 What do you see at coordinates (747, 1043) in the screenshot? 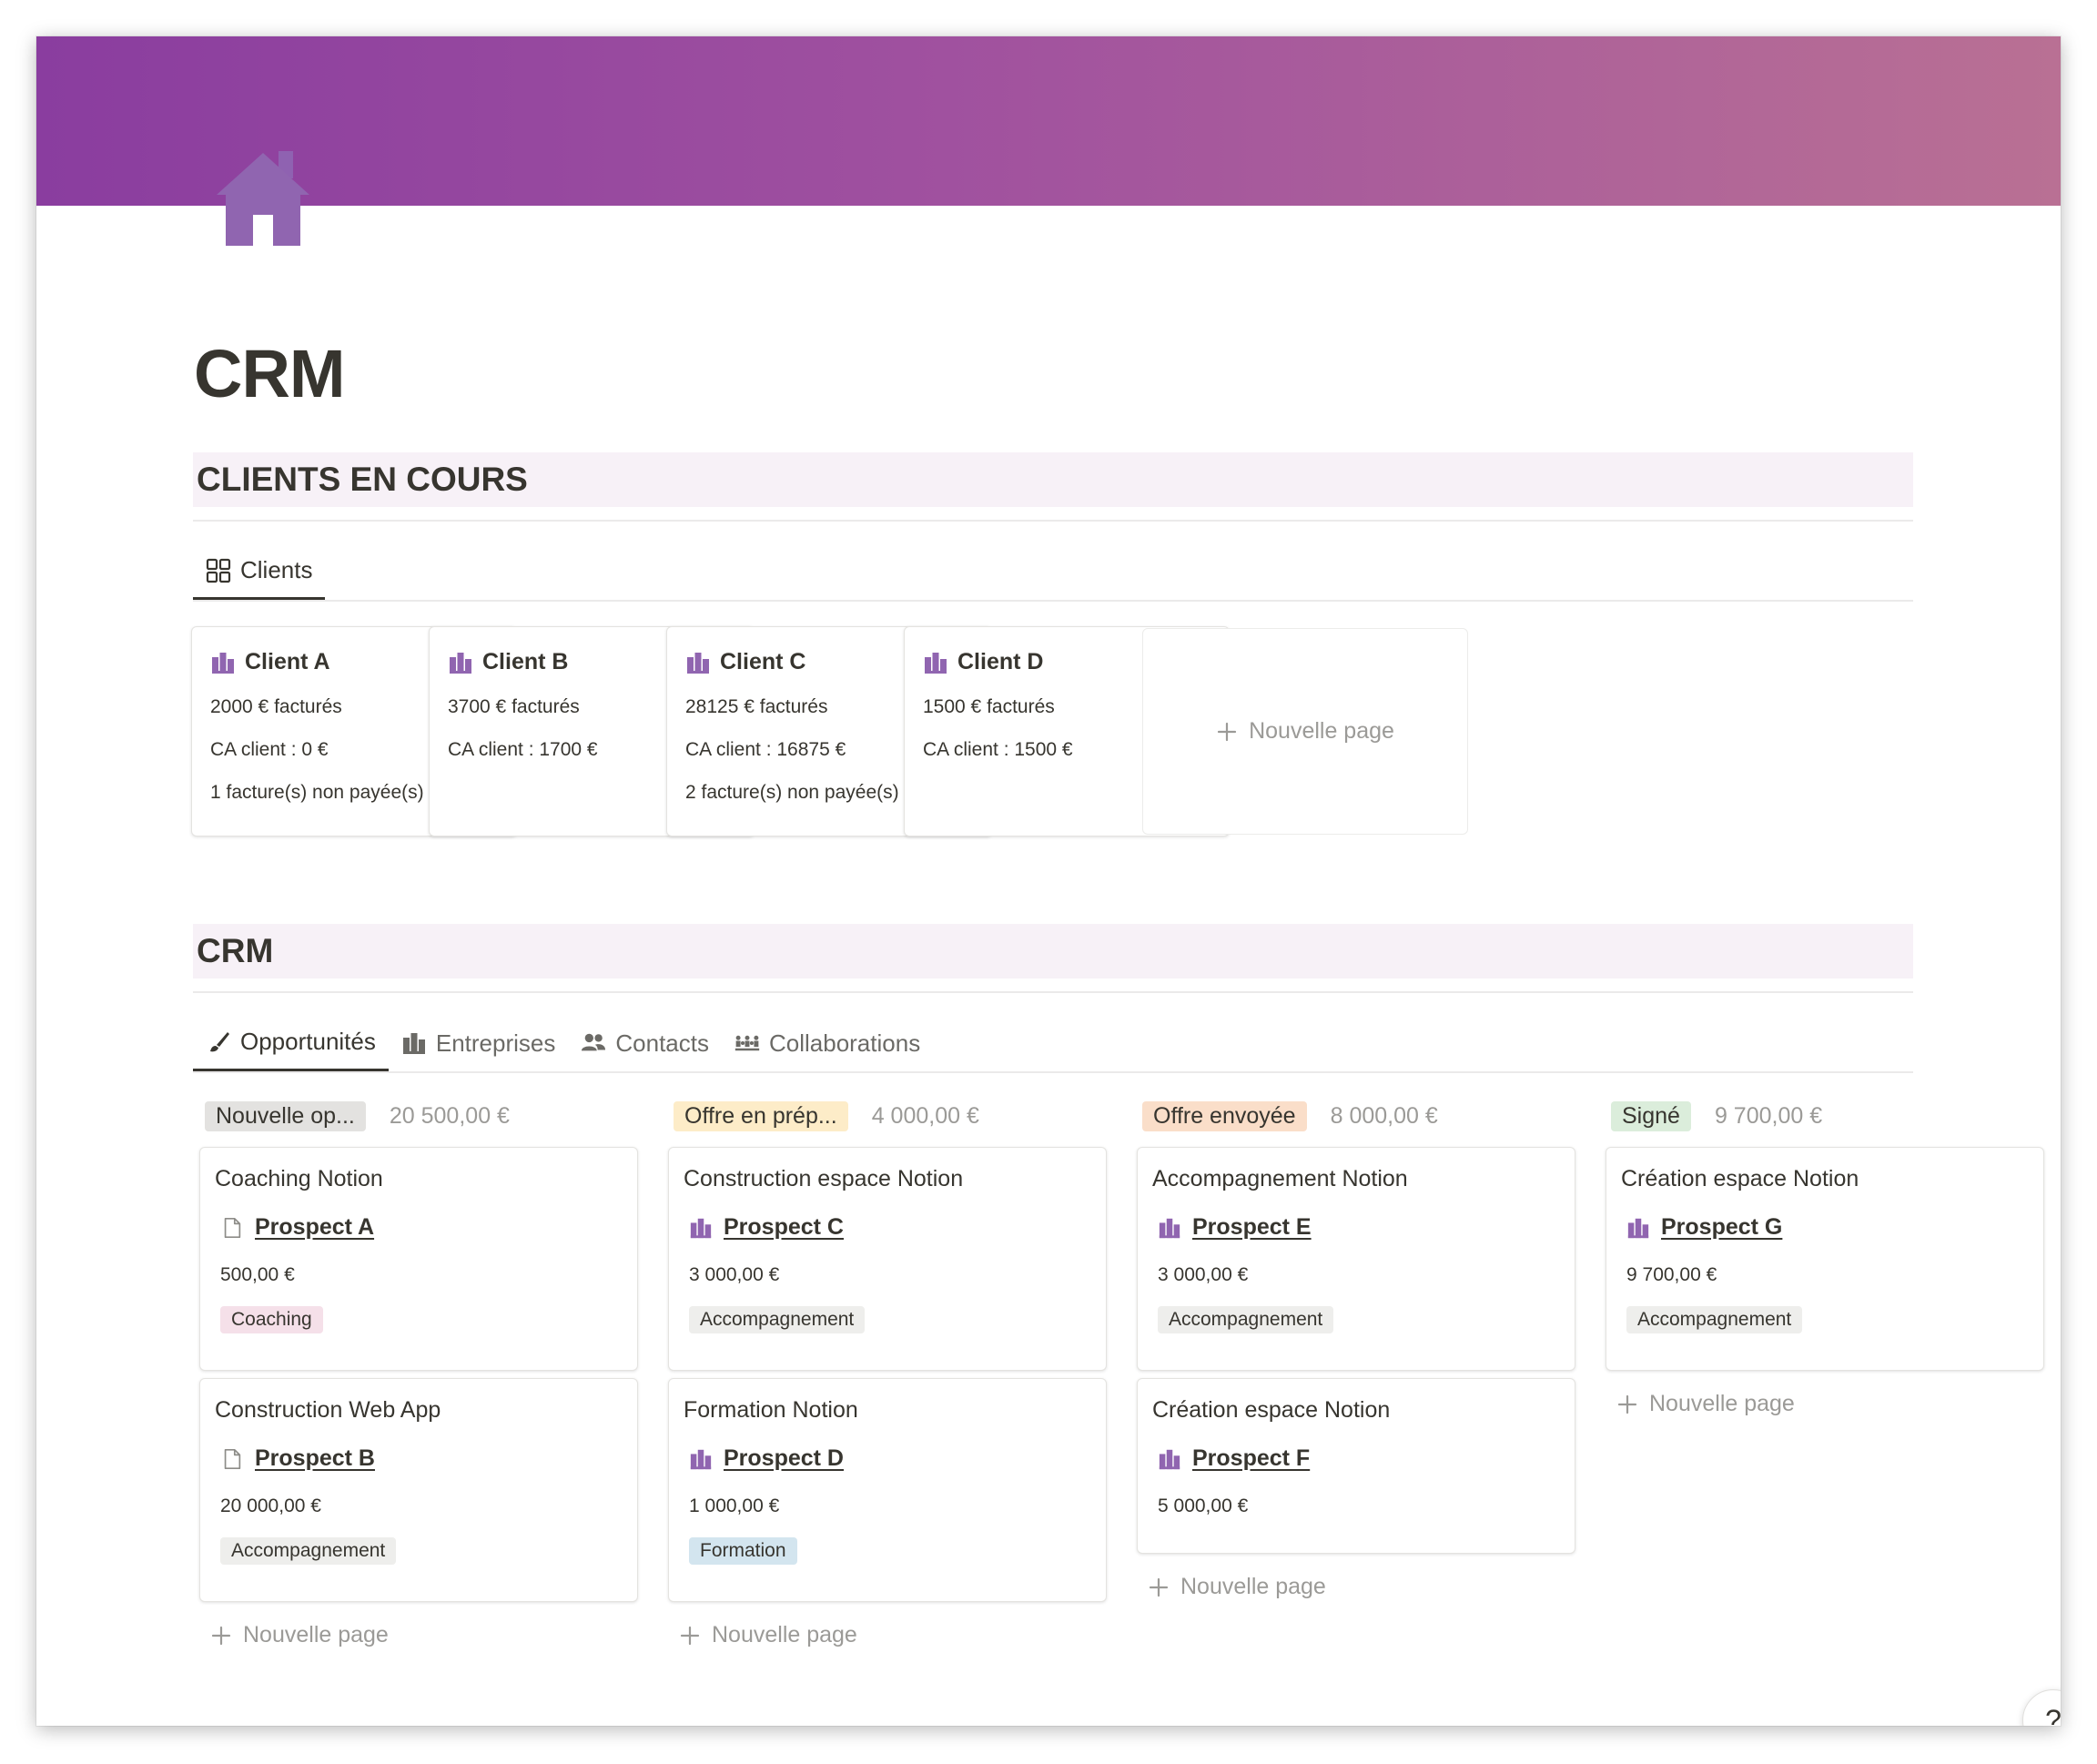
I see `group-icon` at bounding box center [747, 1043].